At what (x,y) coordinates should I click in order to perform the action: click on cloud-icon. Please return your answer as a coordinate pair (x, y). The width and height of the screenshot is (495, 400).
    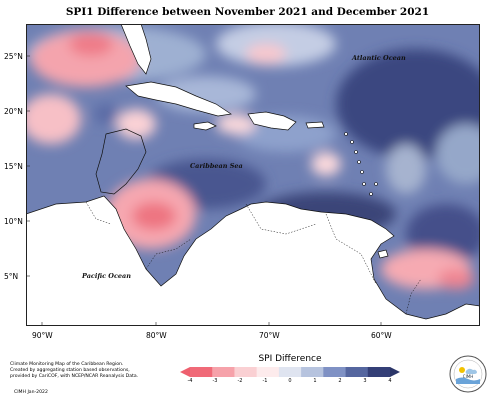
    Looking at the image, I should click on (471, 371).